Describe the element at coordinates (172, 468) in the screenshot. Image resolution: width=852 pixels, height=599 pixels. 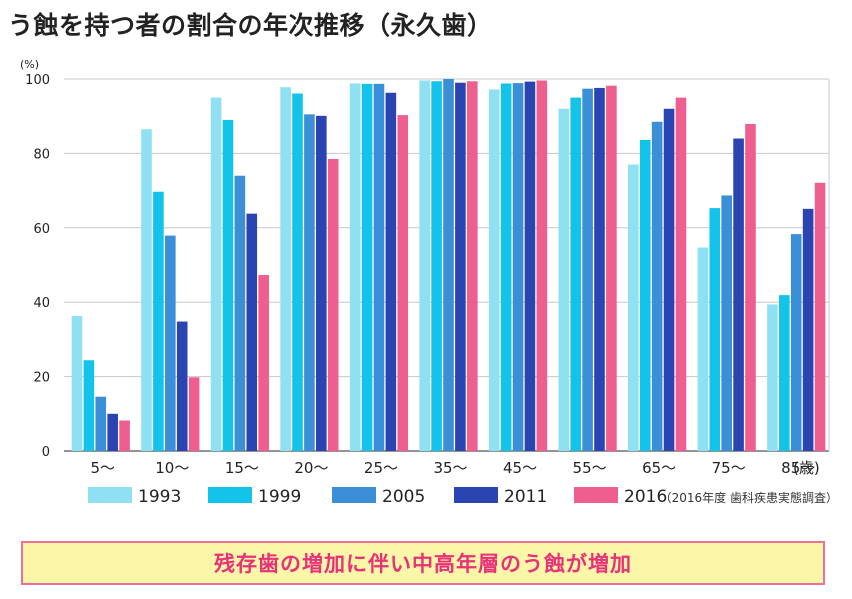
I see `x-tick-label: 10〜` at that location.